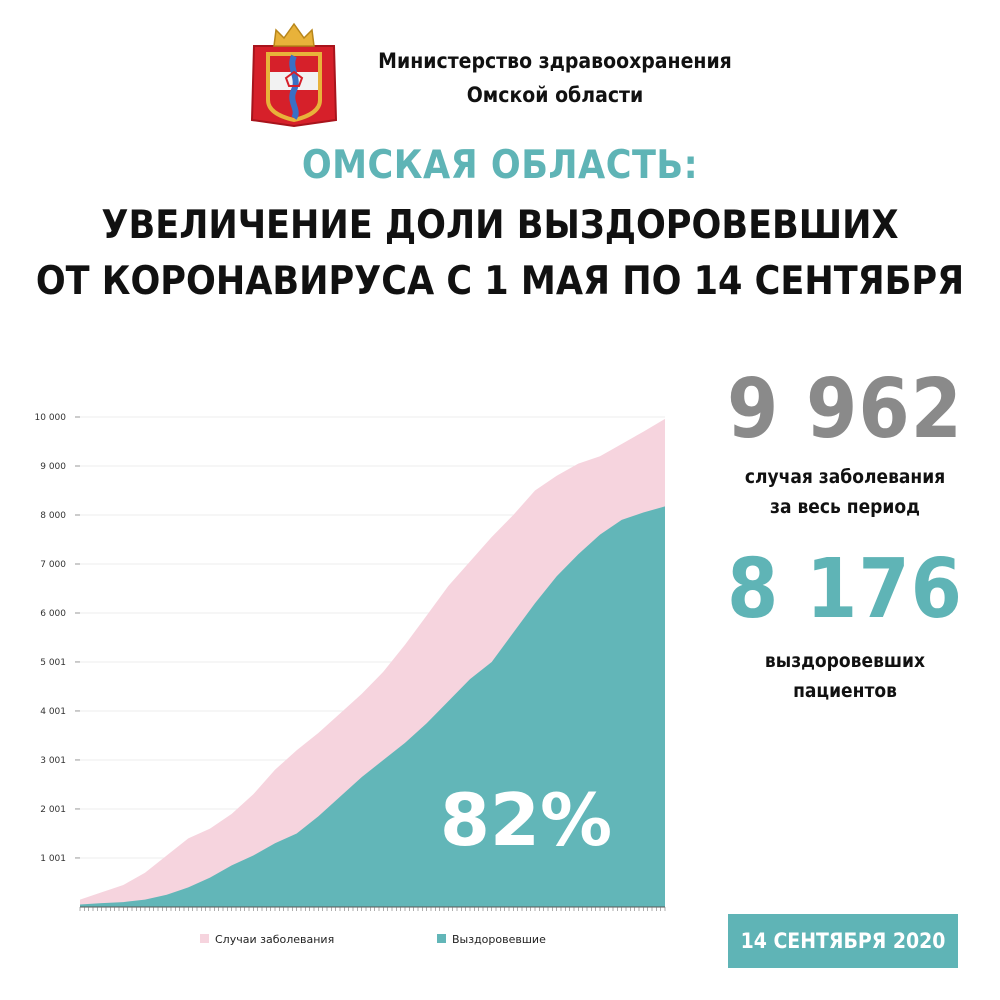  Describe the element at coordinates (53, 663) in the screenshot. I see `y-tick-label: 5 001` at that location.